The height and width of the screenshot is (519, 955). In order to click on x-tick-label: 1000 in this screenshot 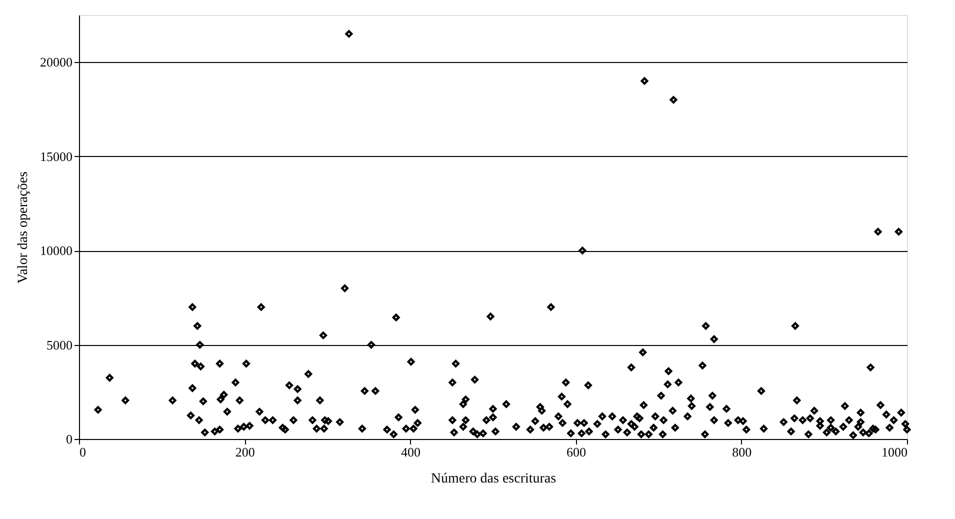, I will do `click(895, 452)`.